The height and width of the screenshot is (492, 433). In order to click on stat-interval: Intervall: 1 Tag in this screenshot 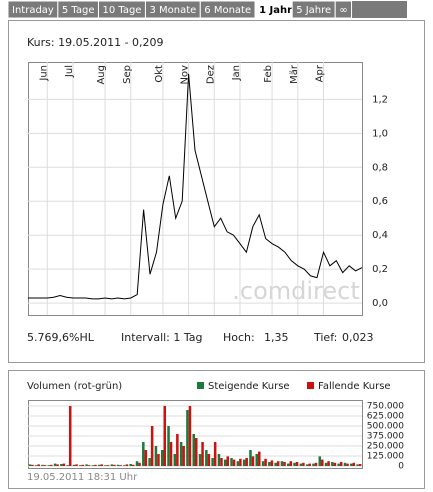, I will do `click(162, 337)`.